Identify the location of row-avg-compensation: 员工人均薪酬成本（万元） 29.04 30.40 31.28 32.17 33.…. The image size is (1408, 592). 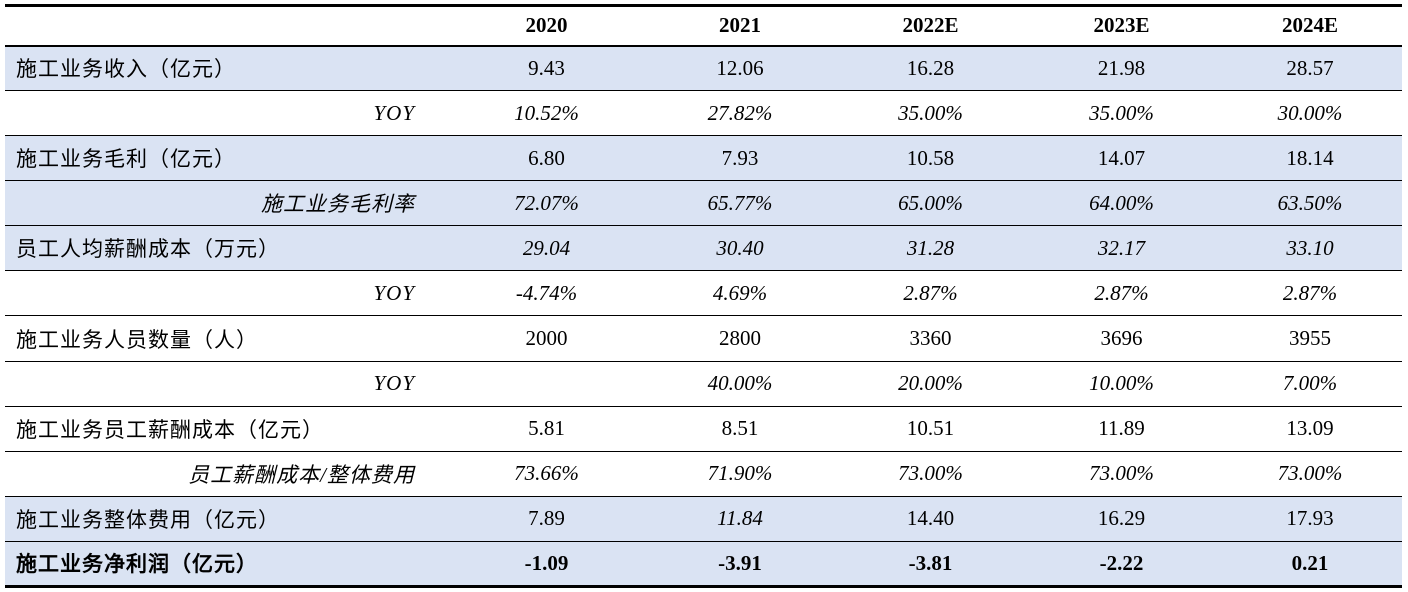
(703, 248).